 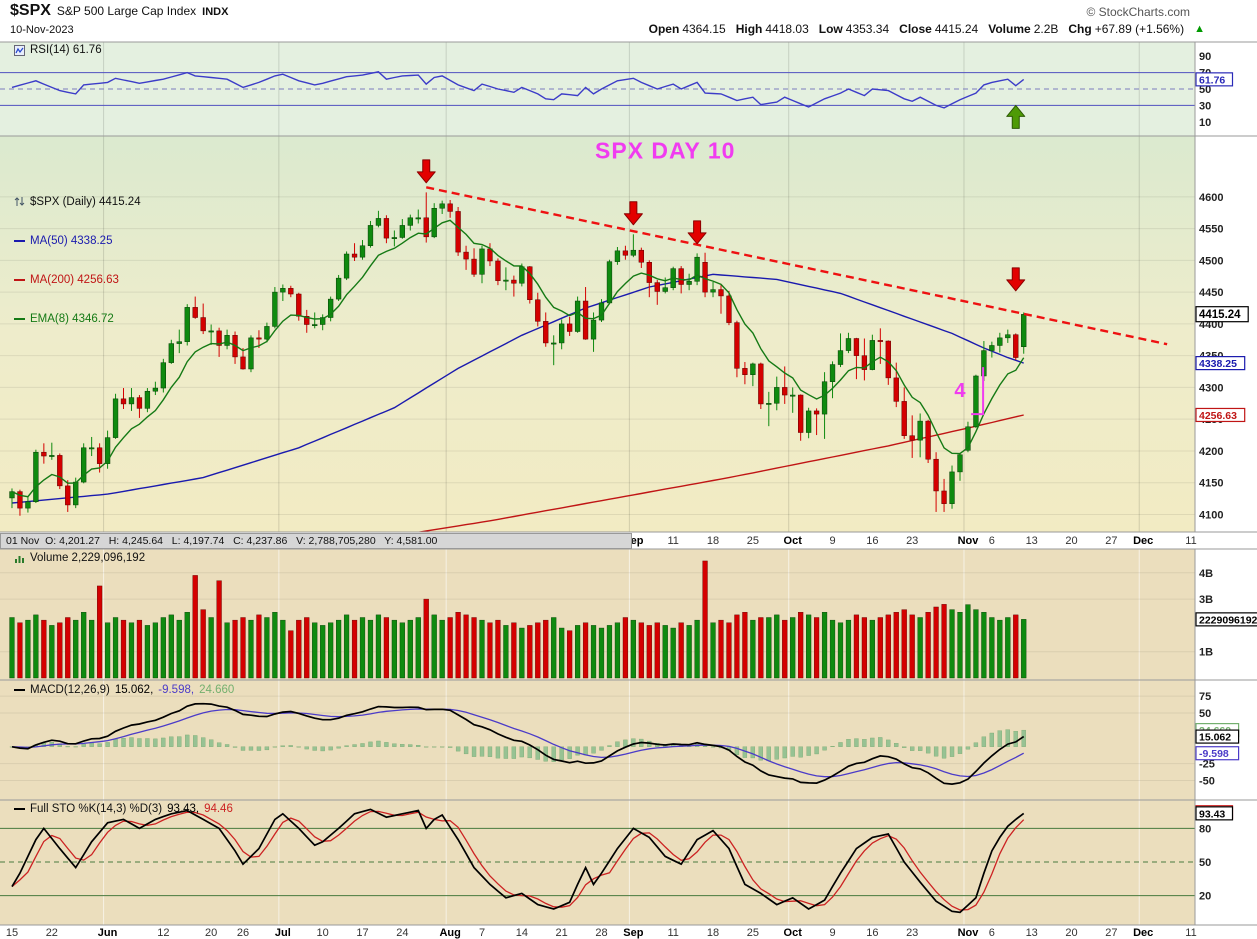 I want to click on svg-text: 28, so click(x=601, y=933).